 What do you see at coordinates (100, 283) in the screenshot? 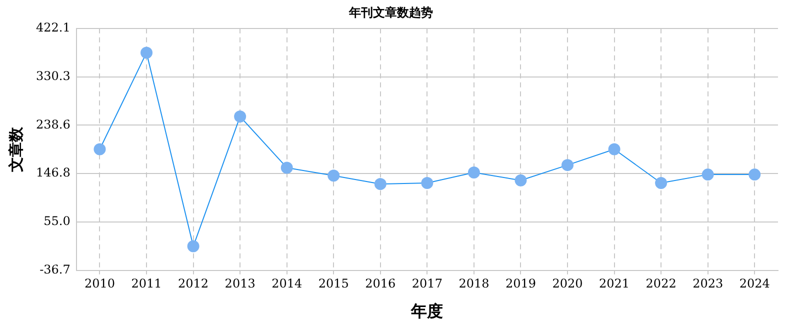
I see `x-tick-label: 2010` at bounding box center [100, 283].